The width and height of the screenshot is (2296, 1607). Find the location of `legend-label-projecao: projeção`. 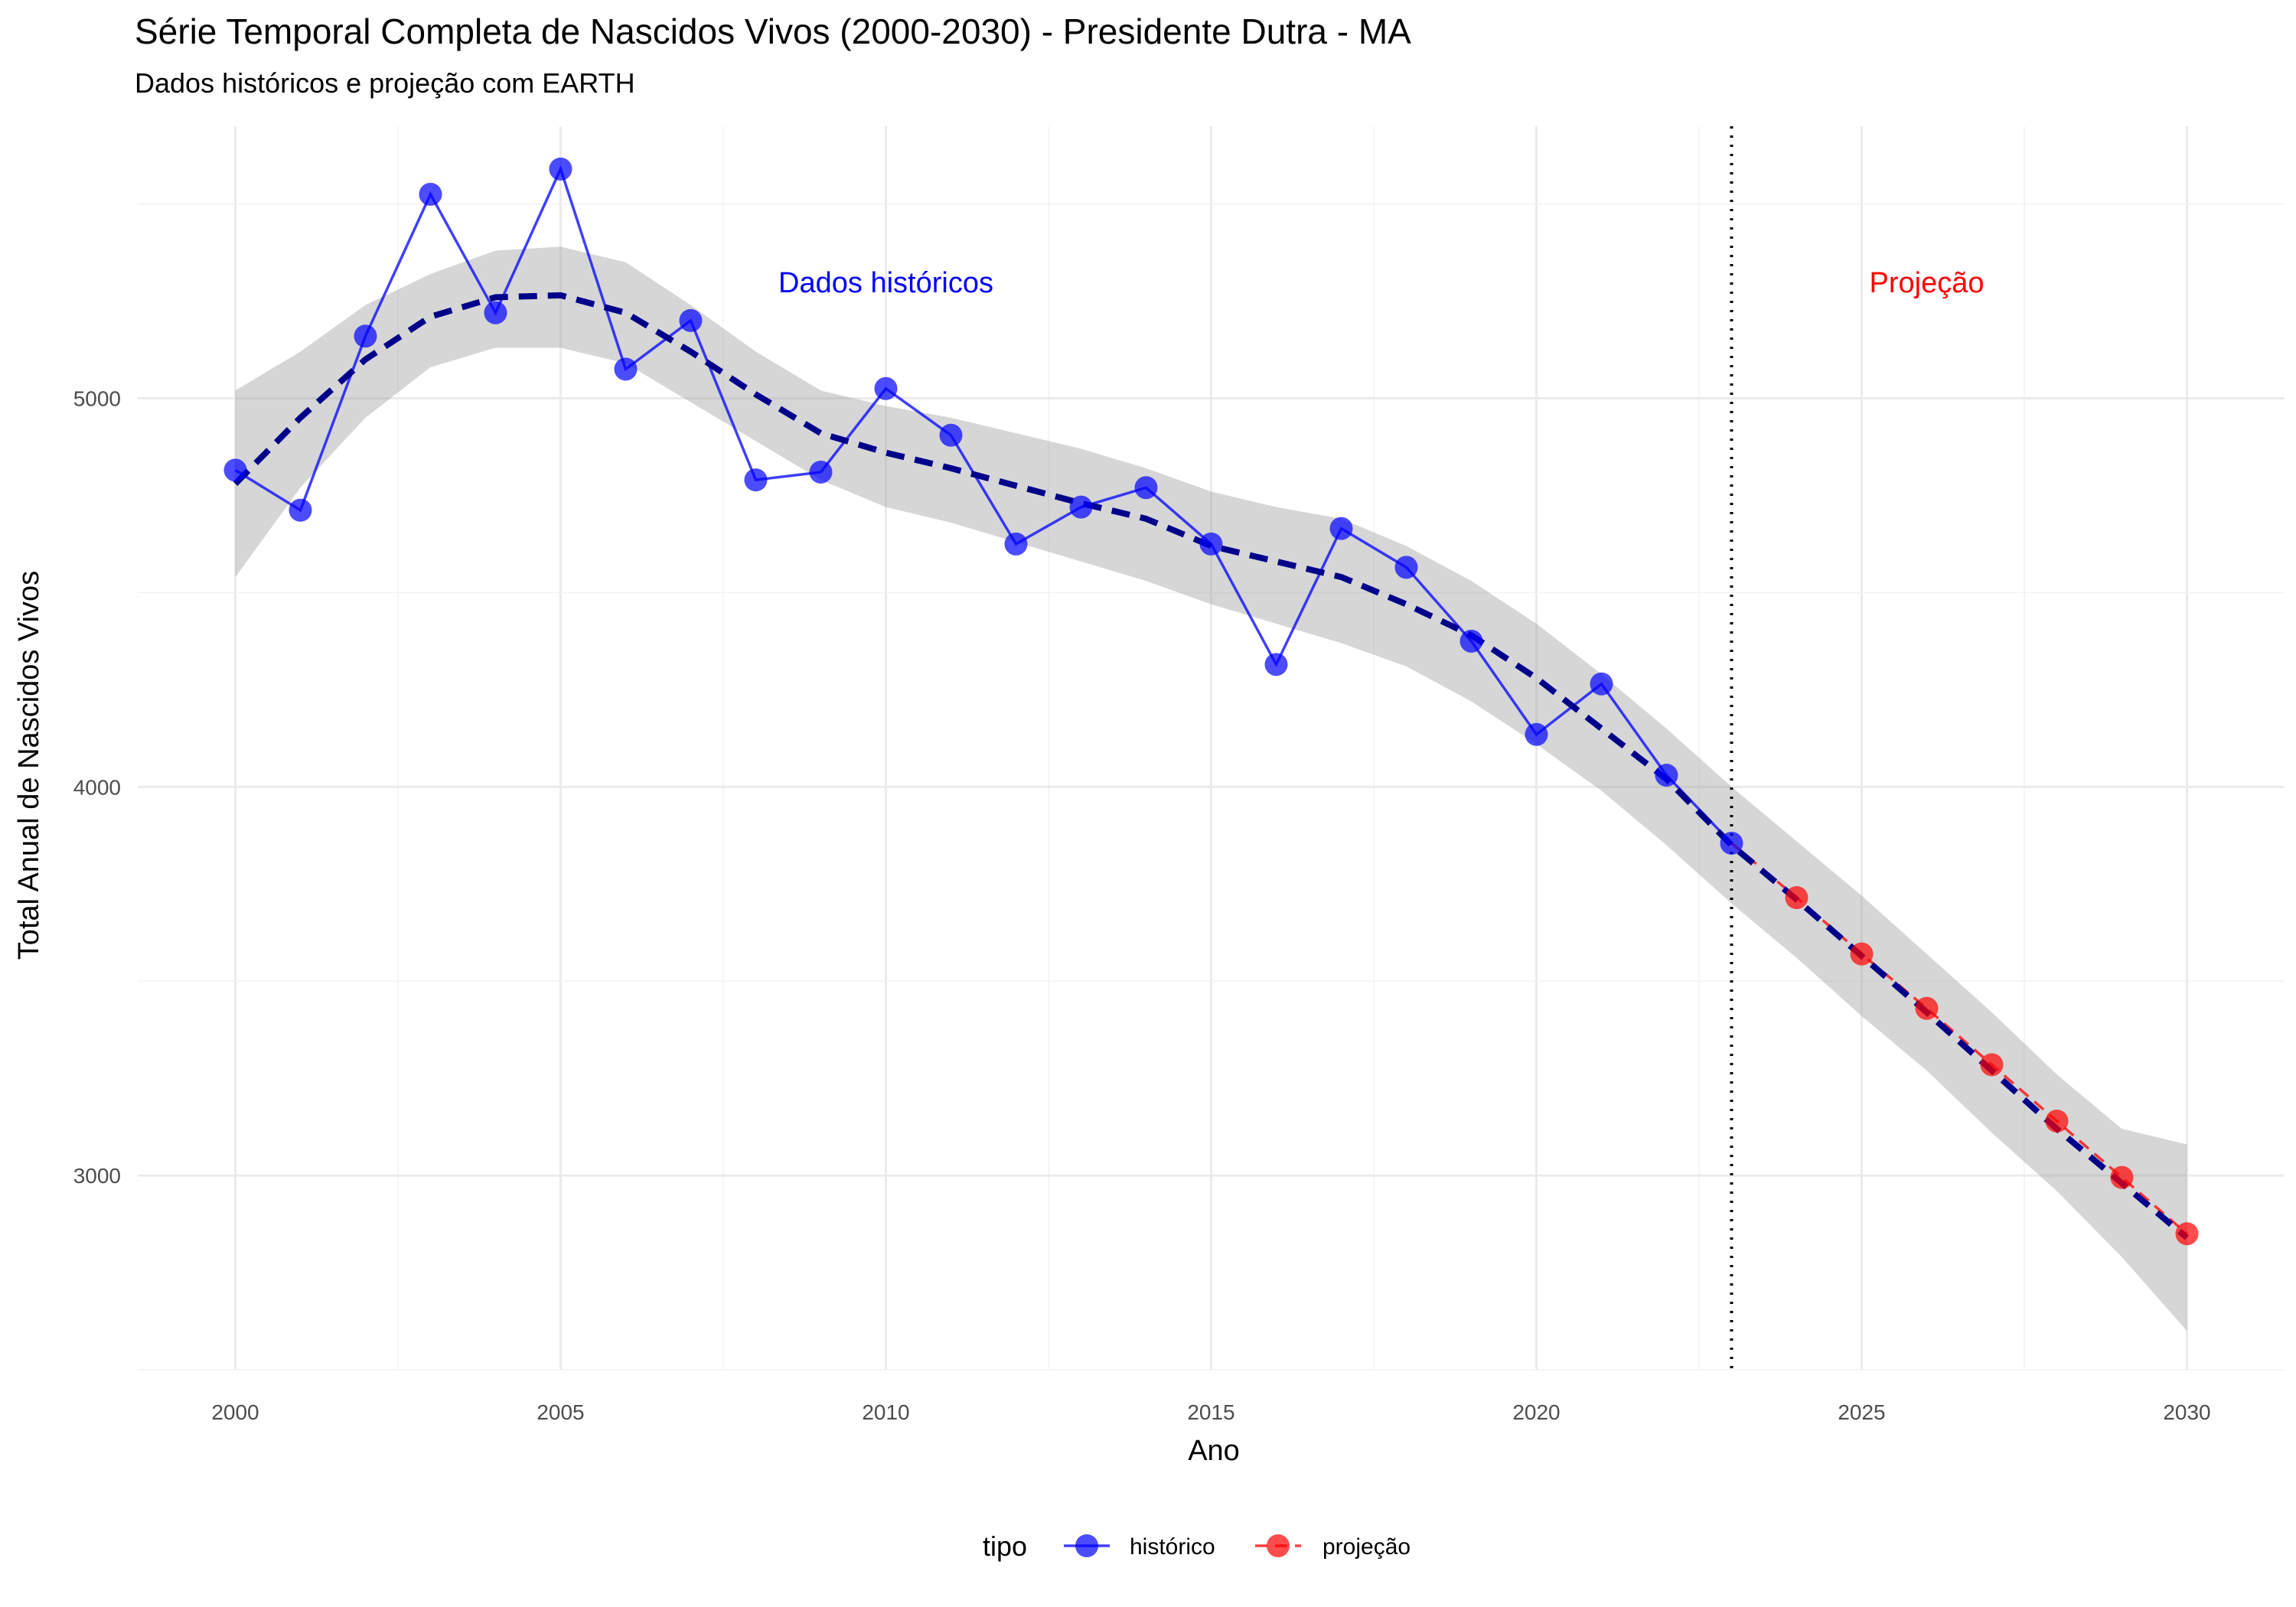

legend-label-projecao: projeção is located at coordinates (1366, 1547).